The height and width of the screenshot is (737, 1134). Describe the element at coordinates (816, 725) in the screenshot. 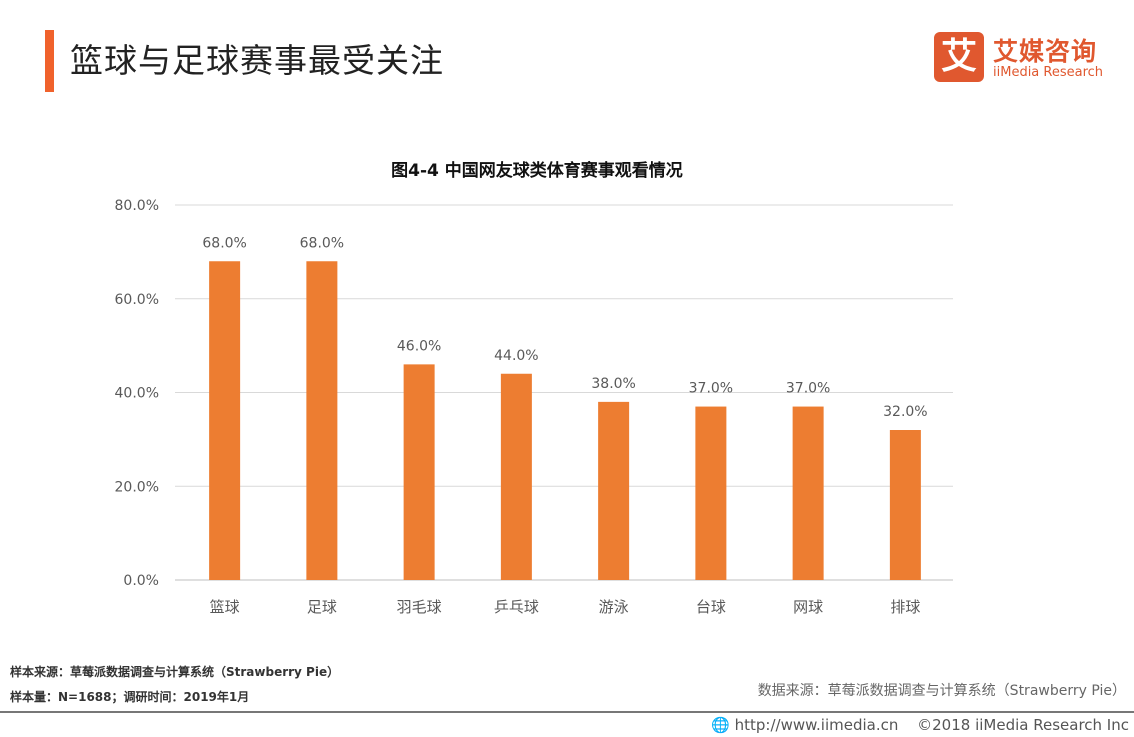

I see `website-link: http://www.iimedia.cn` at that location.